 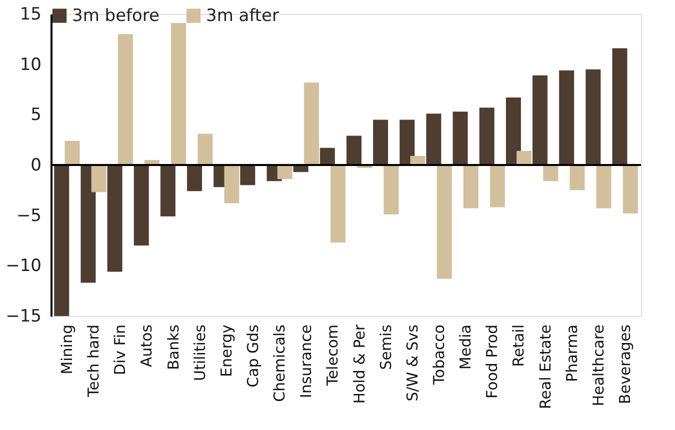 What do you see at coordinates (412, 363) in the screenshot?
I see `x-tick-label: S/W & Svs` at bounding box center [412, 363].